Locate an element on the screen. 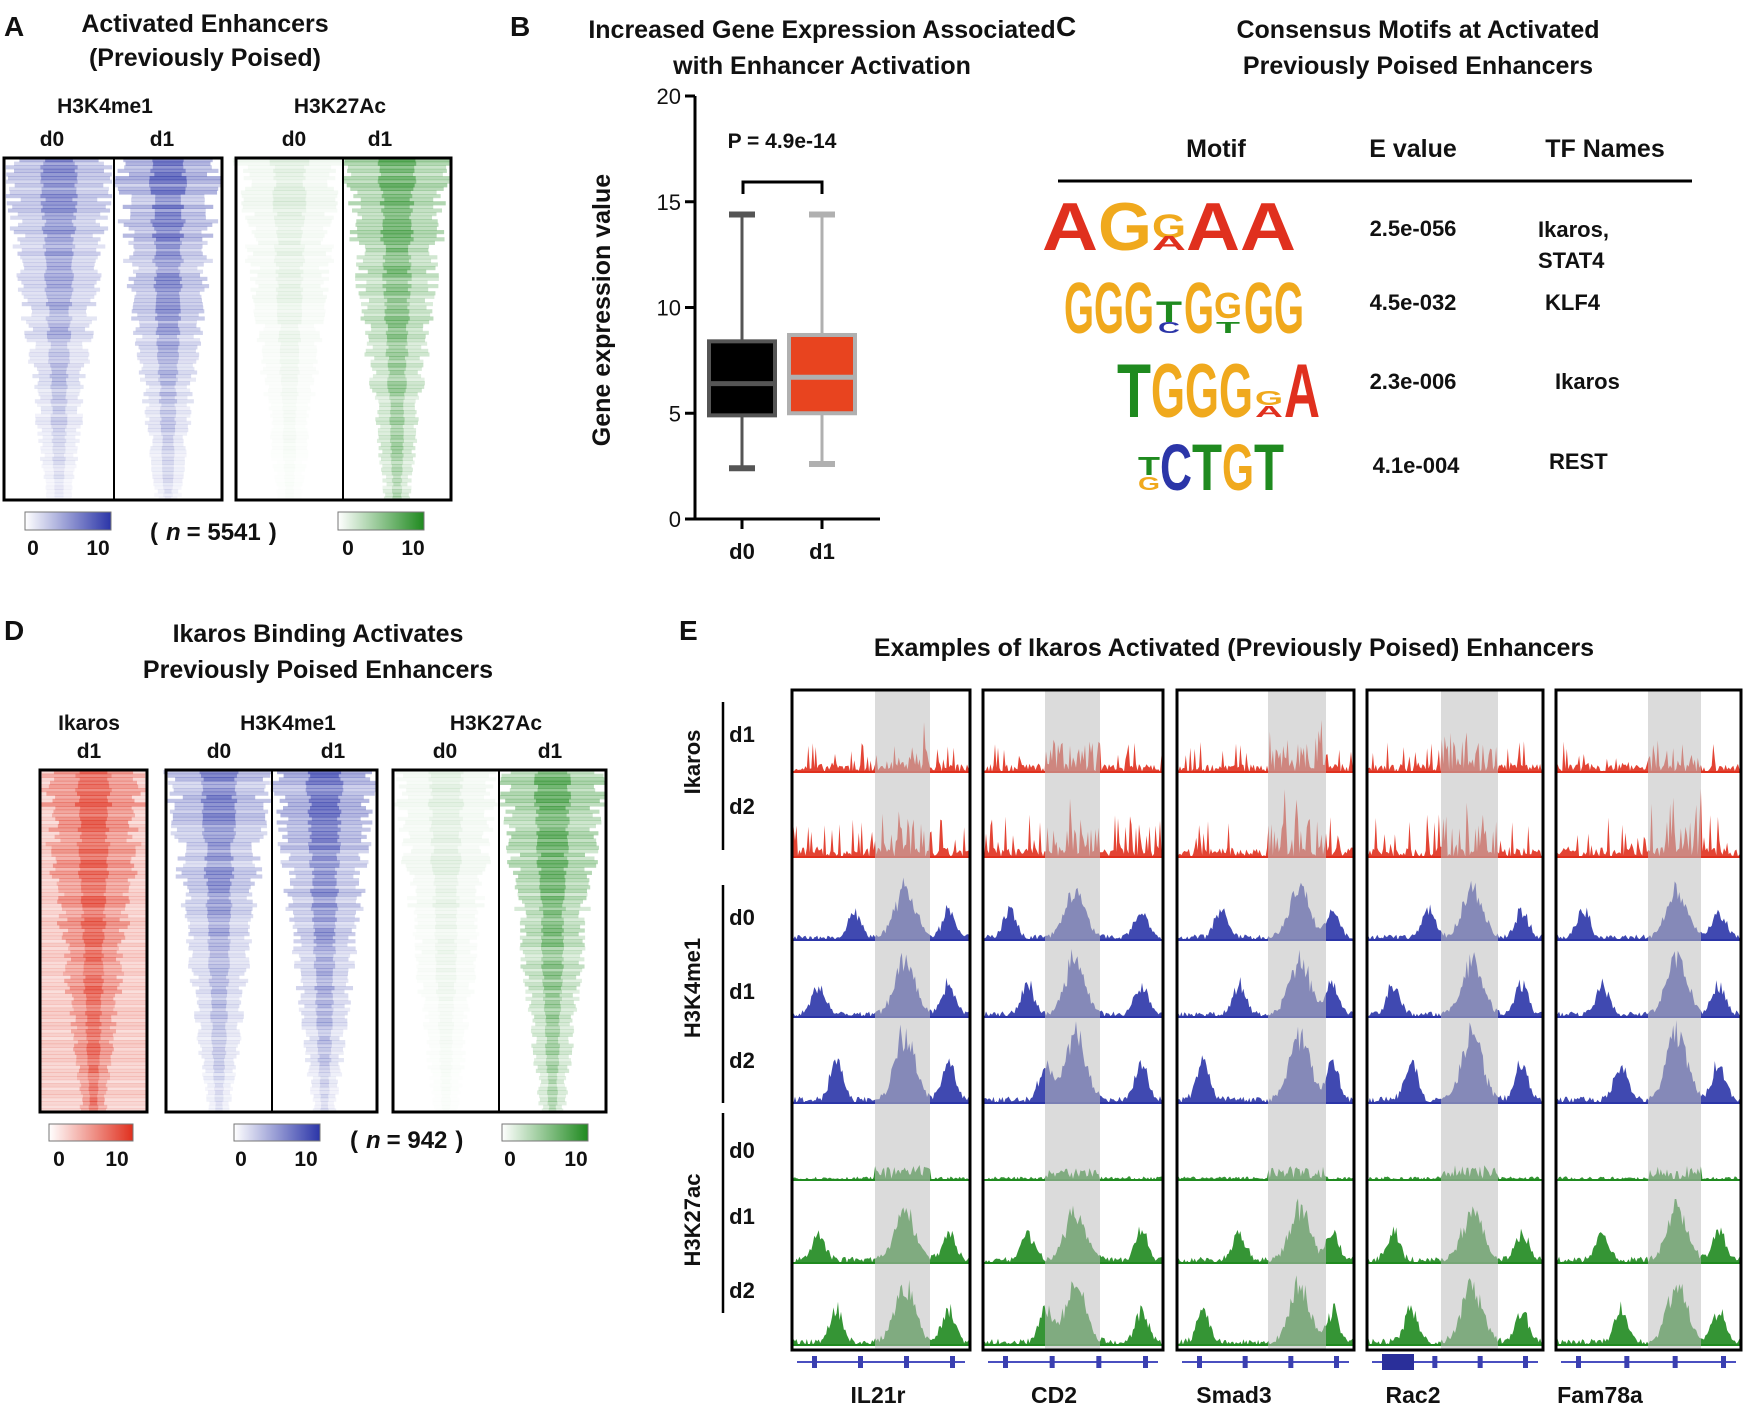 The image size is (1746, 1408). panel-d-heatmap-h3k4me1-d1 is located at coordinates (324, 941).